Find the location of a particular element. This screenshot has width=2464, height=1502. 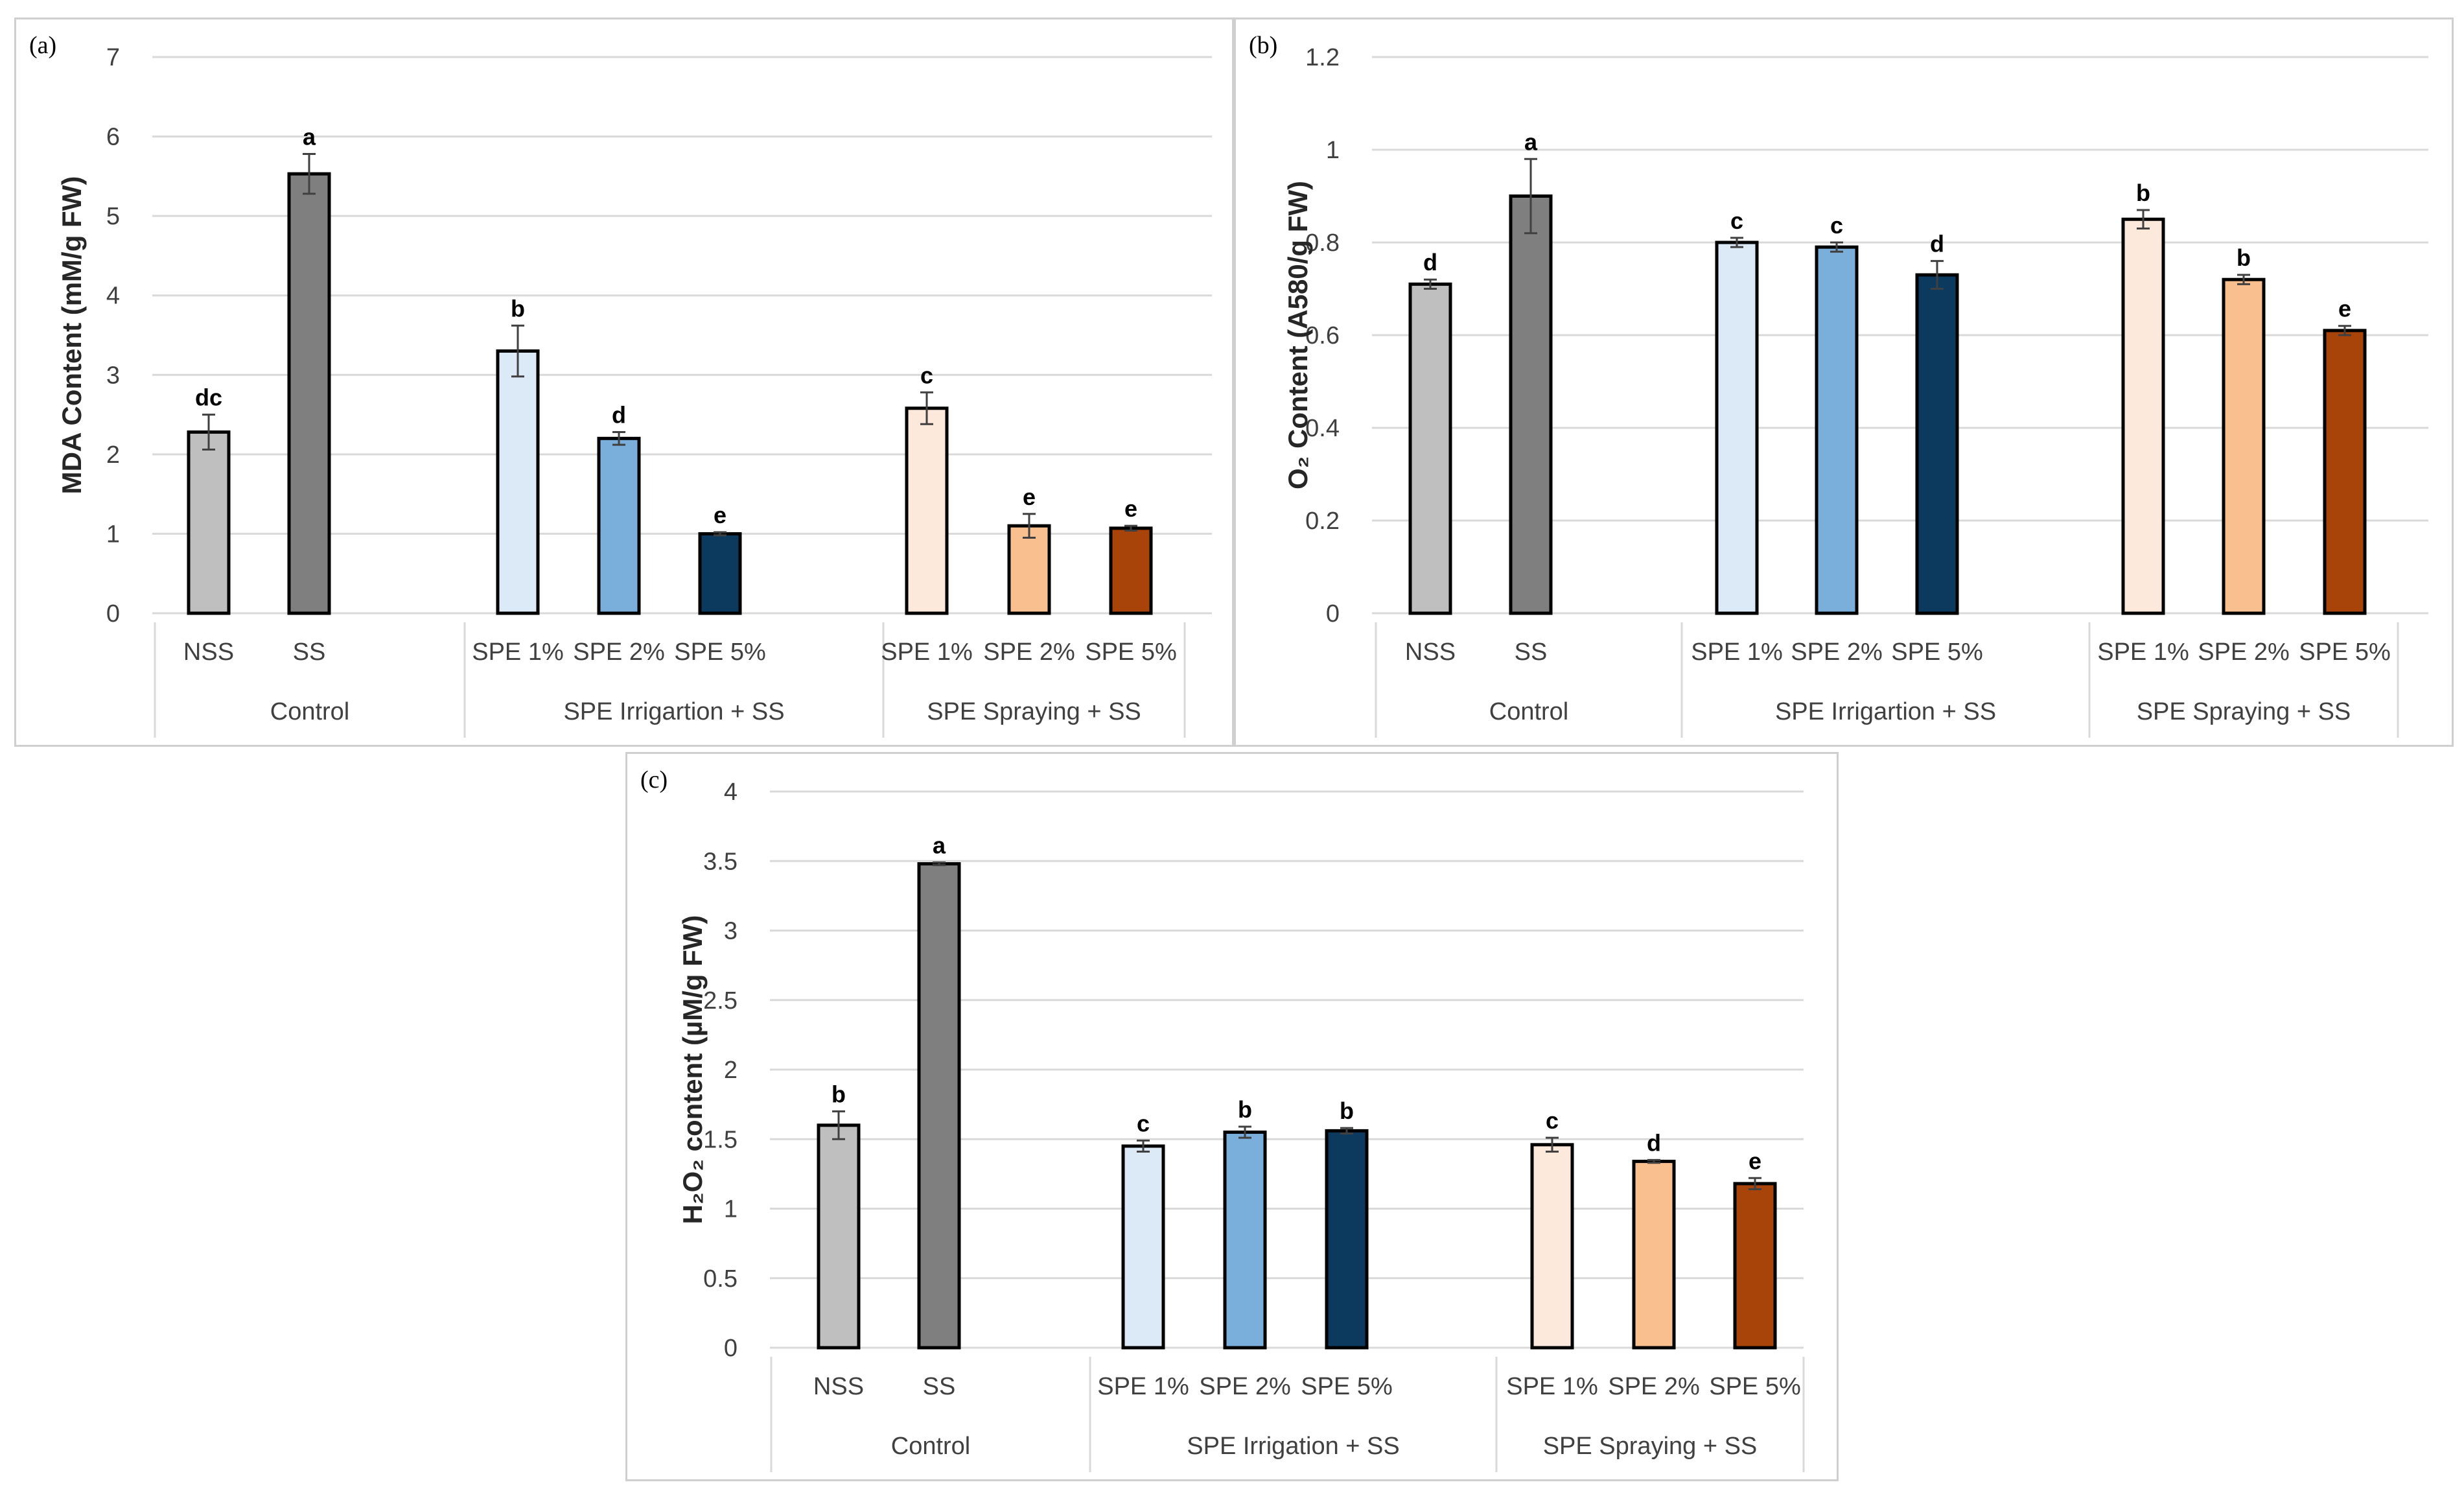

significance-letter: dc is located at coordinates (208, 397).